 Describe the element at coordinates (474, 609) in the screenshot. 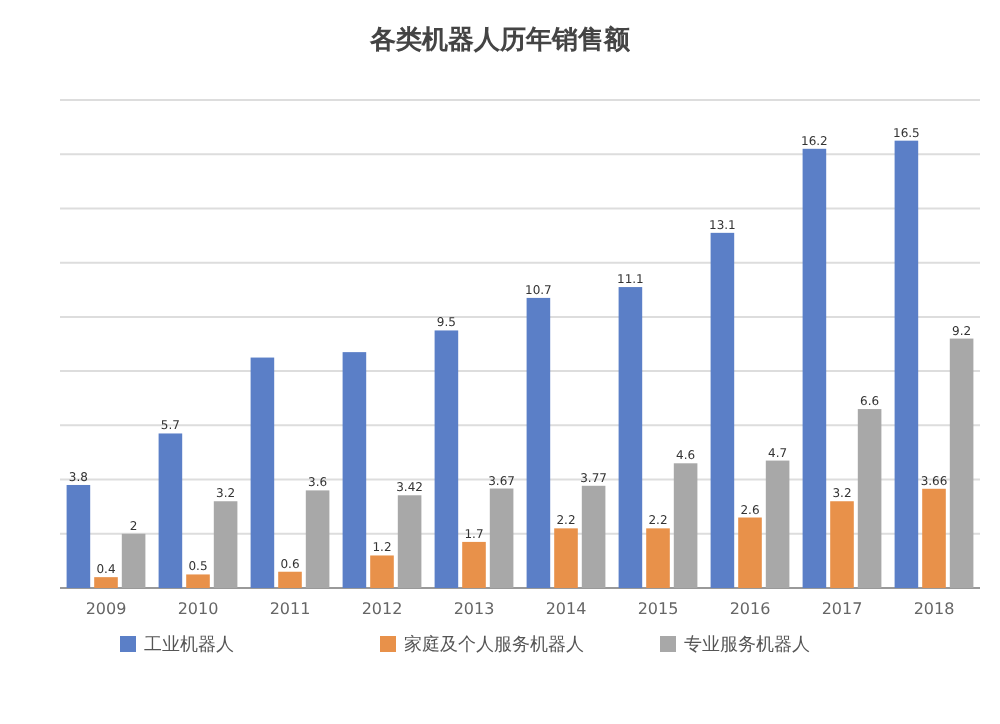

I see `x-tick-label: 2013` at that location.